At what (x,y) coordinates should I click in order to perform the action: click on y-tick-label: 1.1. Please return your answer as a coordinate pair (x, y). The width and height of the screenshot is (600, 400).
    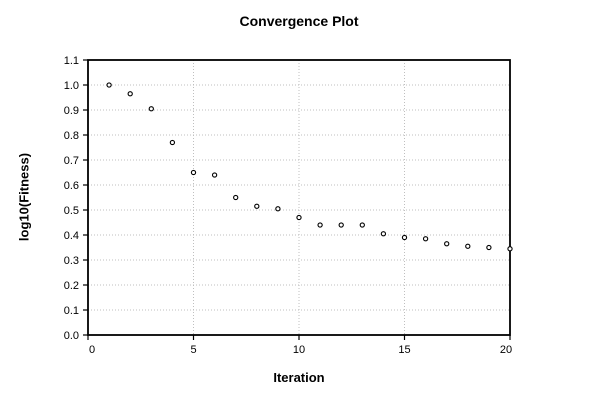
    Looking at the image, I should click on (71, 61).